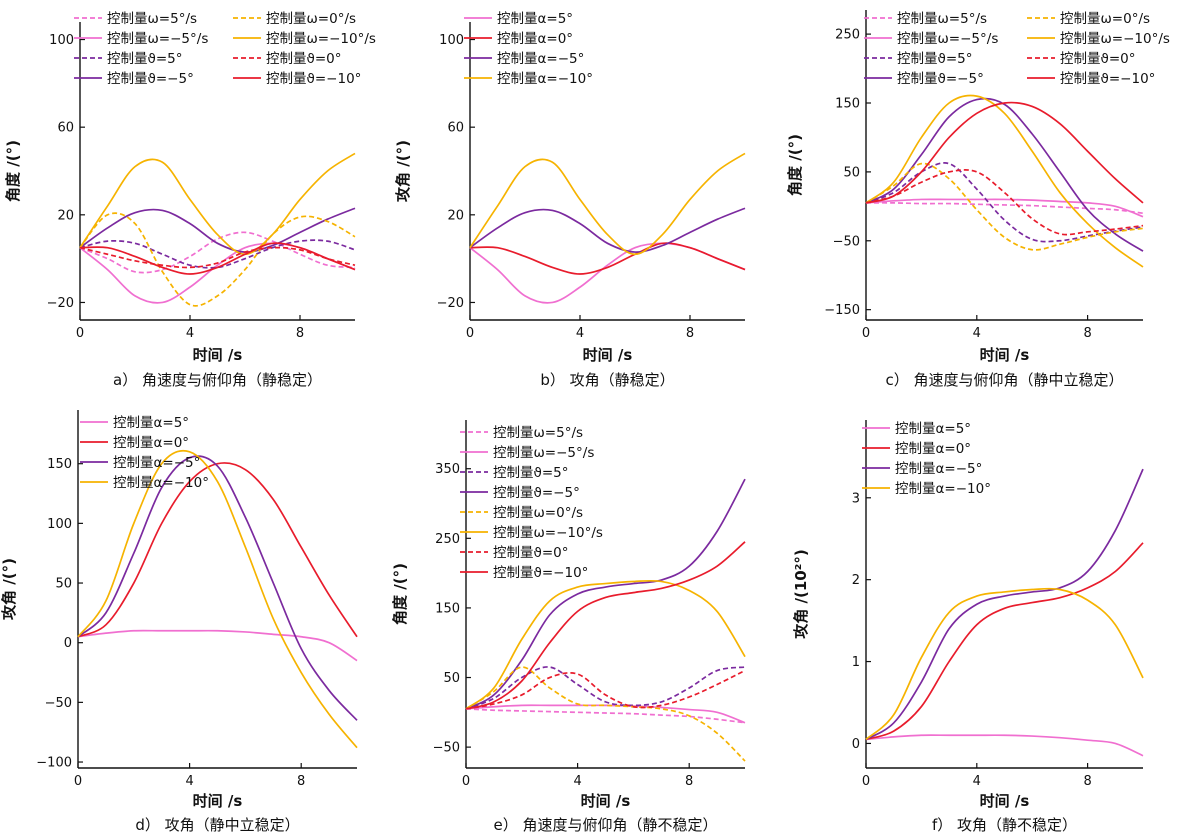 The image size is (1200, 838). What do you see at coordinates (606, 825) in the screenshot?
I see `caption: e） 角速度与俯仰角（静不稳定）` at bounding box center [606, 825].